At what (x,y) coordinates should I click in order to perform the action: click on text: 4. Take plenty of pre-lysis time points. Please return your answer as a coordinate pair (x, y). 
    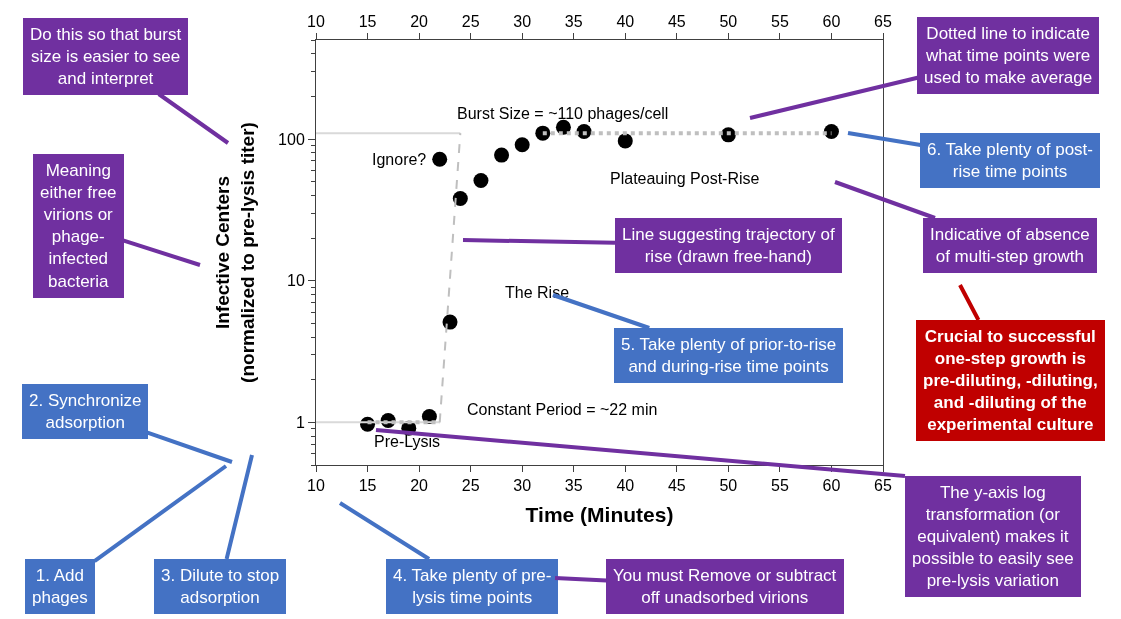
    Looking at the image, I should click on (472, 587).